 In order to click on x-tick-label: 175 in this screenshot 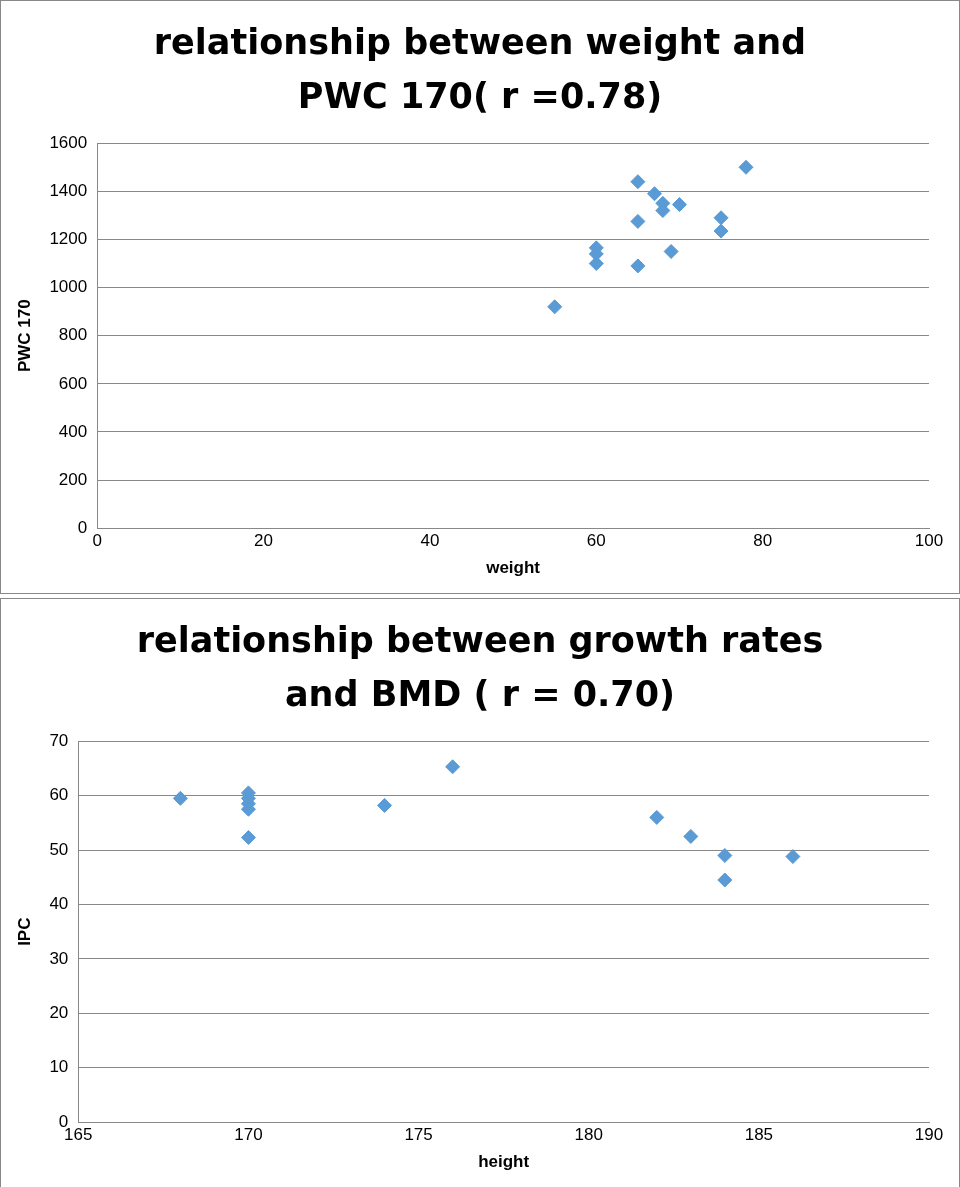, I will do `click(418, 1135)`.